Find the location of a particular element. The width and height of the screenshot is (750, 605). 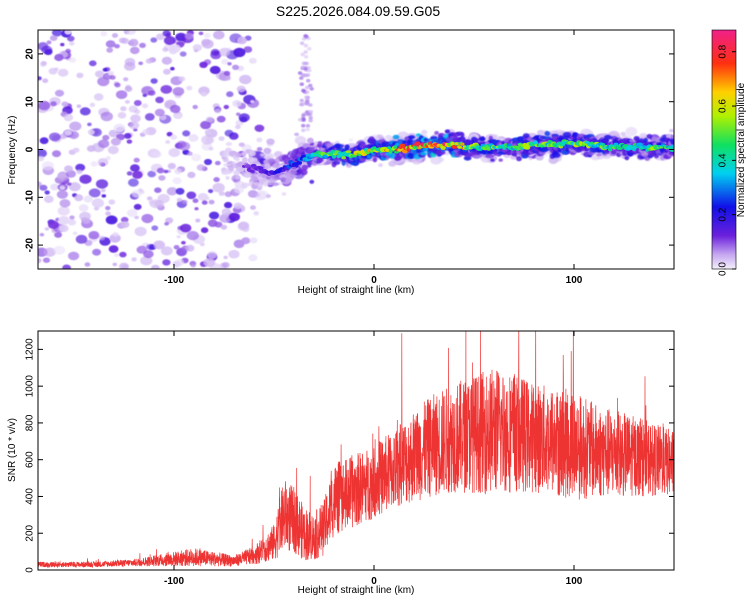

colorbar-ticks: 0.0 0.2 0.4 0.6 0.8 is located at coordinates (727, 160).